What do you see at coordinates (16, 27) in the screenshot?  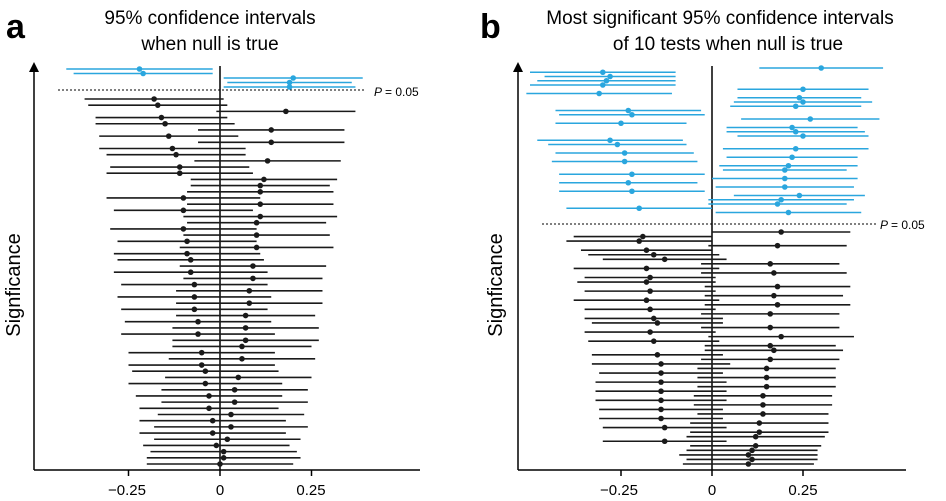 I see `panel-a-letter: a` at bounding box center [16, 27].